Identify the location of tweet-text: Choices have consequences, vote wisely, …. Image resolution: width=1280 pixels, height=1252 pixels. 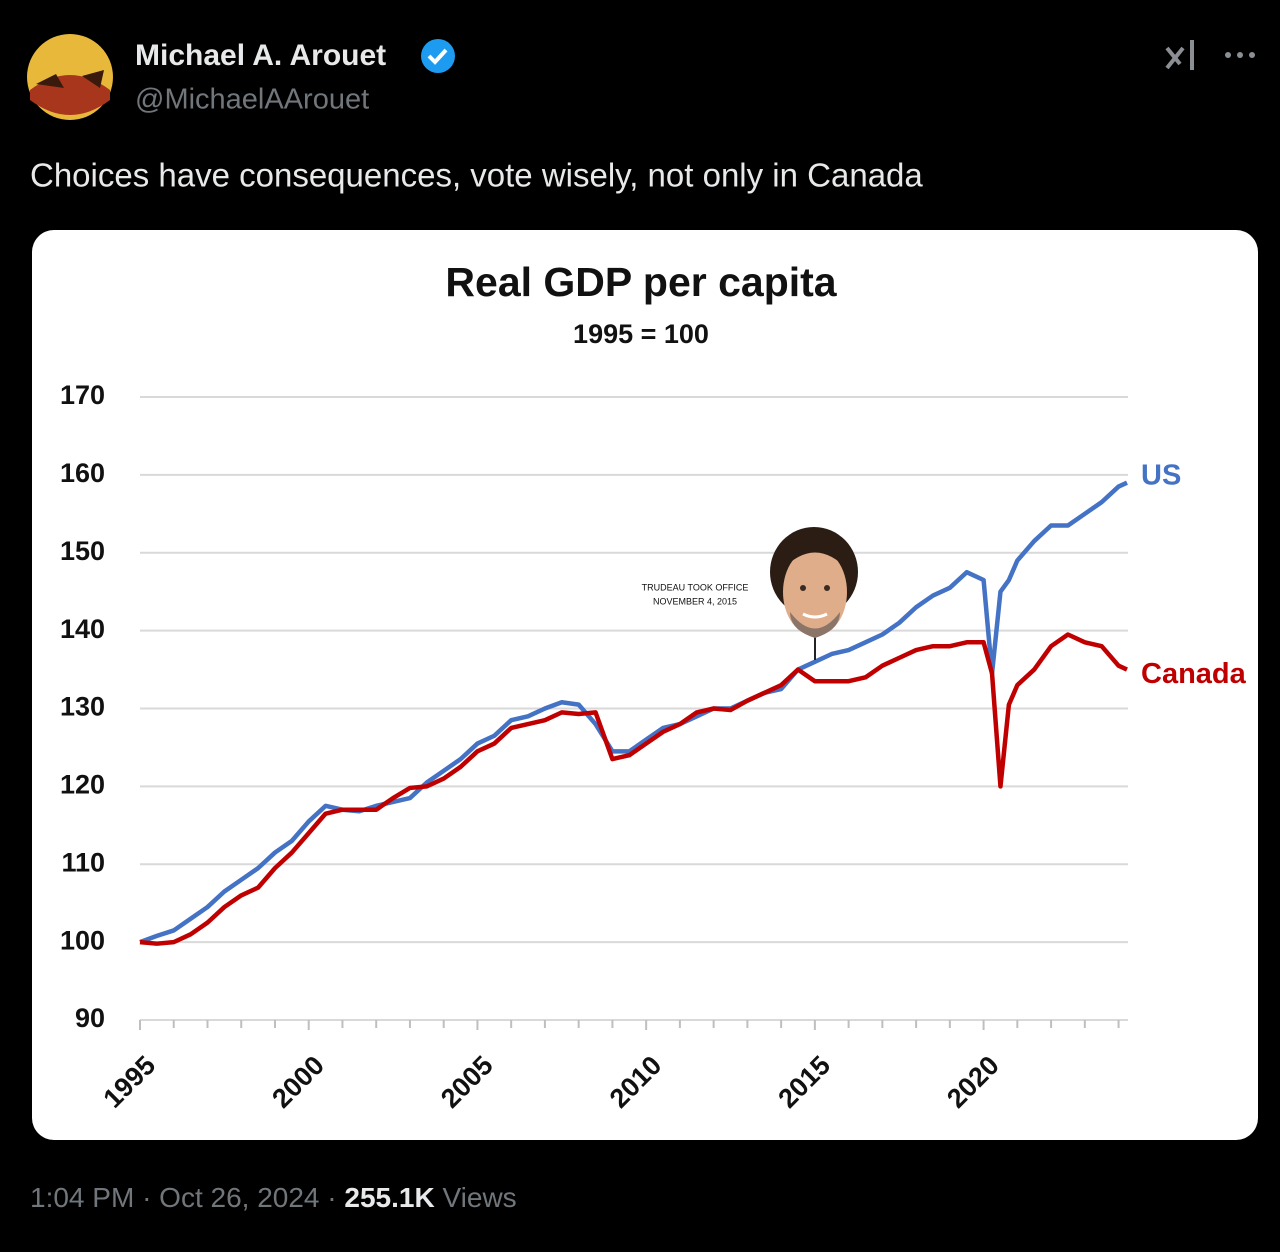
(476, 175).